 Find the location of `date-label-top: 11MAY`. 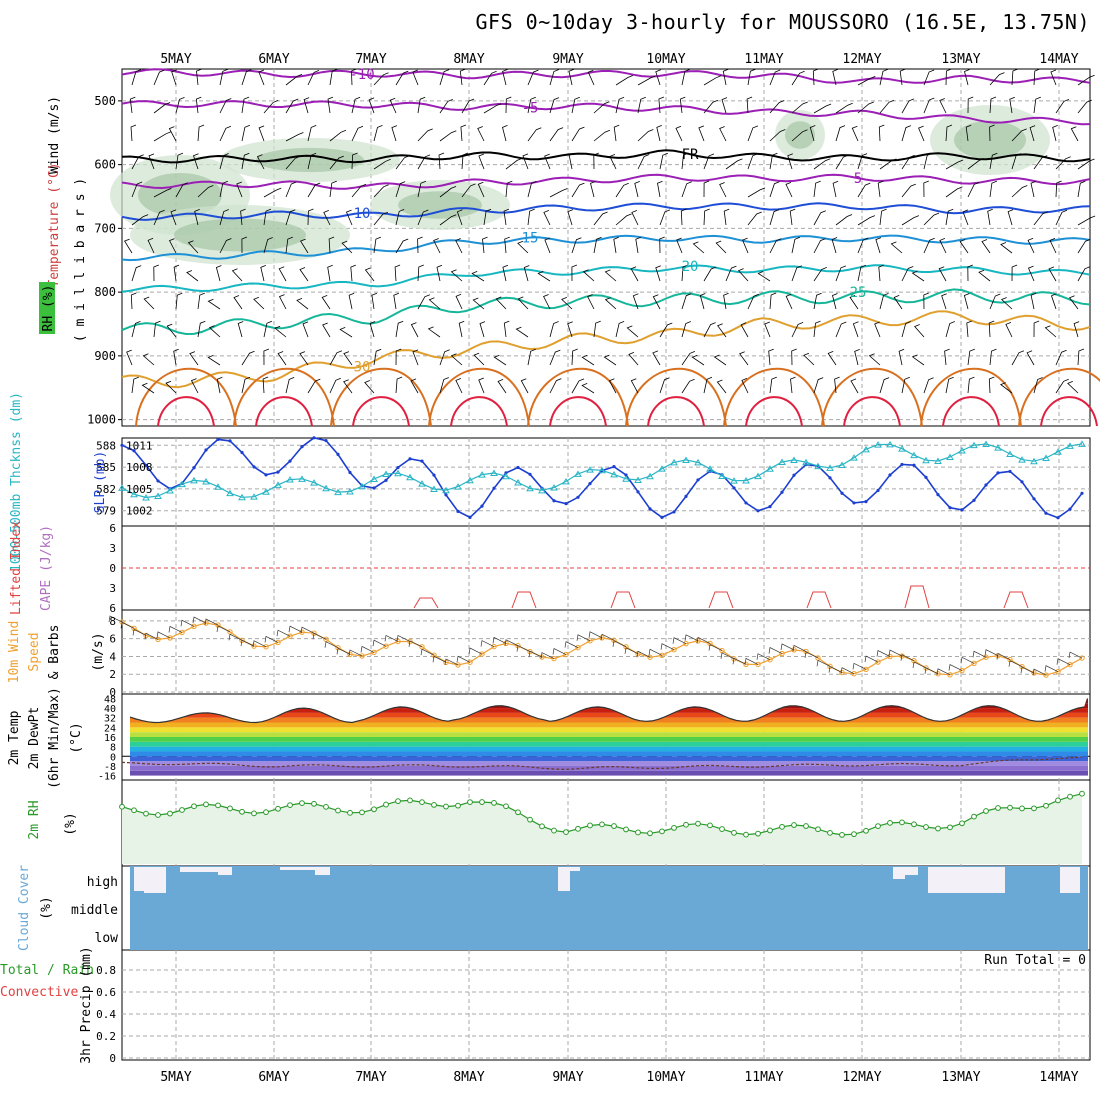

date-label-top: 11MAY is located at coordinates (763, 59).